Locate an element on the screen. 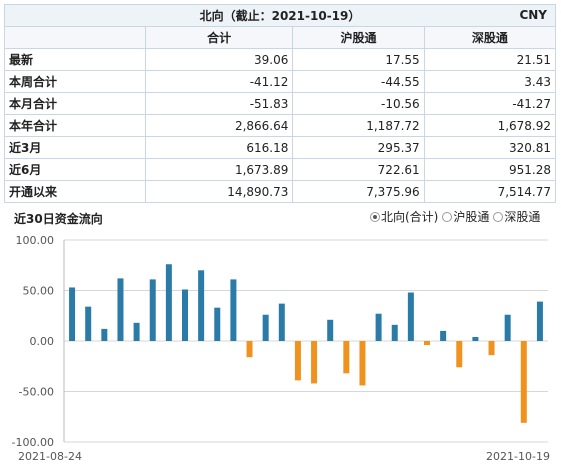  cell-total: 1,673.89 is located at coordinates (219, 169).